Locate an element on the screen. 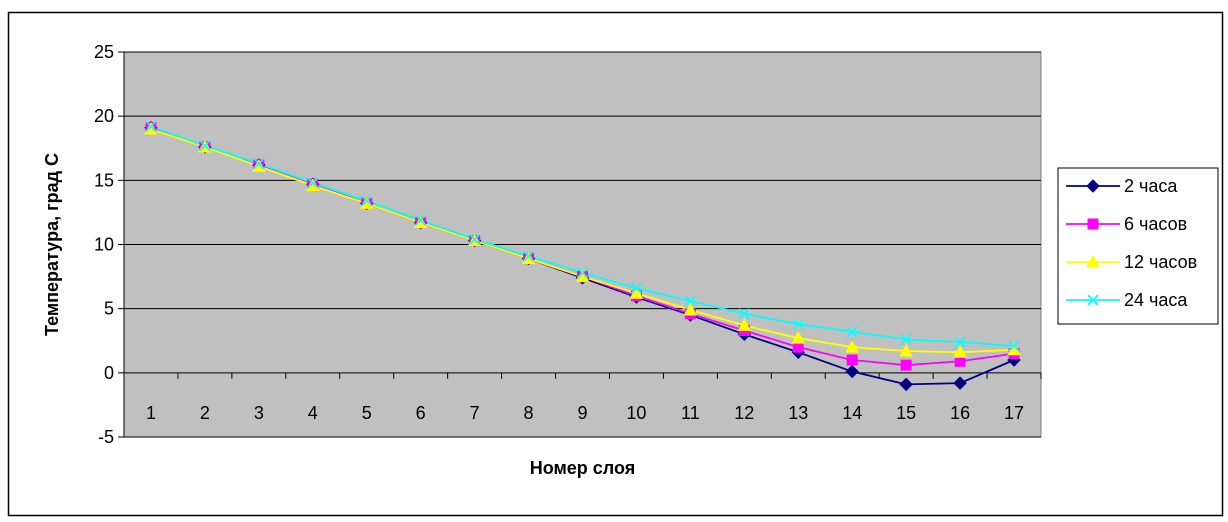 The width and height of the screenshot is (1228, 522). legend: 2 часа 6 часов 12 часов 24 часа is located at coordinates (1138, 246).